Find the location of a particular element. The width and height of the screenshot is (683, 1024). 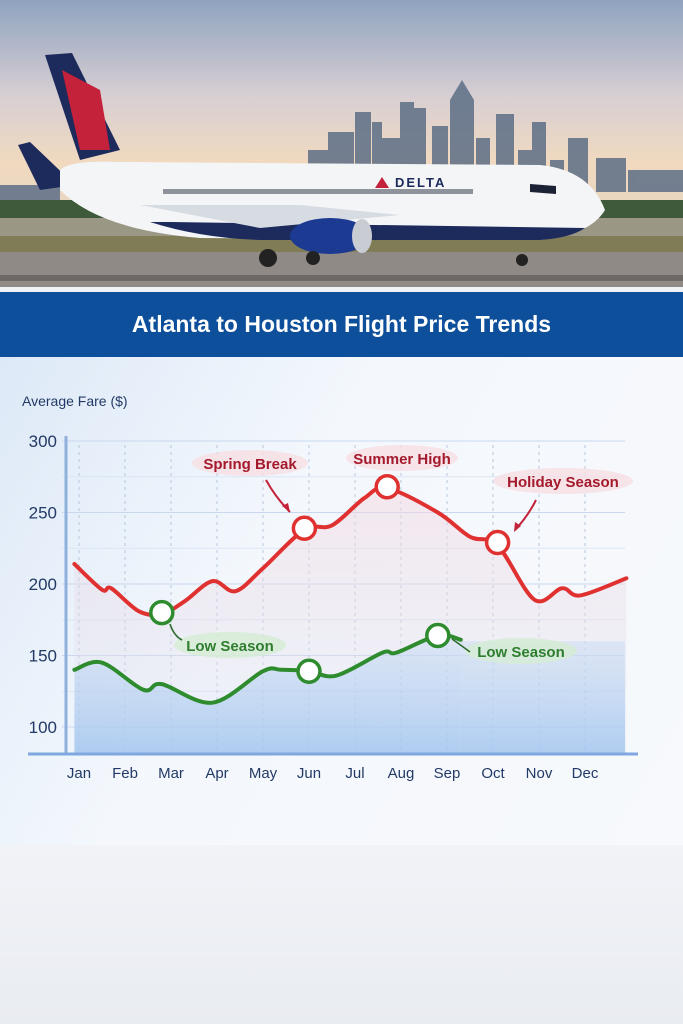

annotation-low-season-fall: Low Season is located at coordinates (521, 652).